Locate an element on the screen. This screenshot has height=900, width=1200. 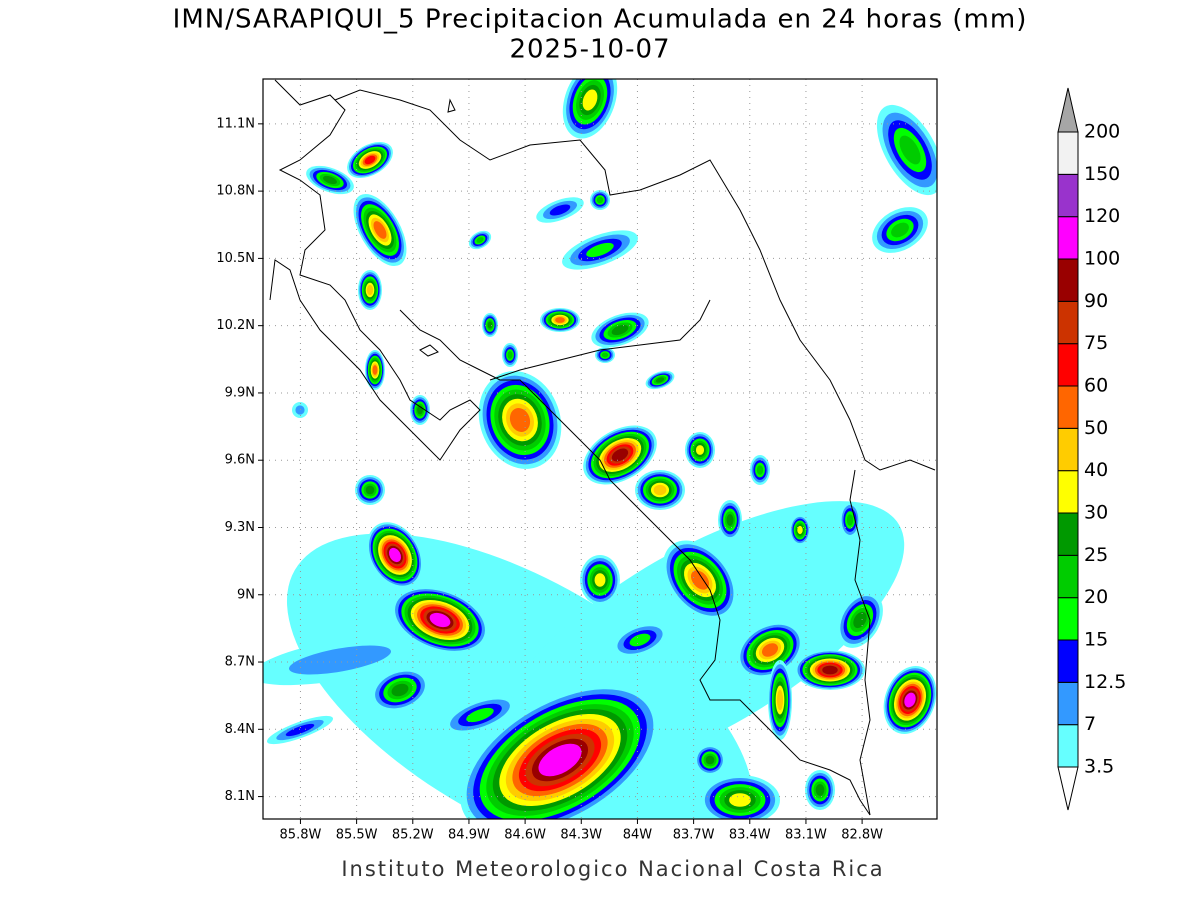
colorbar-label: 3.5 is located at coordinates (1099, 767).